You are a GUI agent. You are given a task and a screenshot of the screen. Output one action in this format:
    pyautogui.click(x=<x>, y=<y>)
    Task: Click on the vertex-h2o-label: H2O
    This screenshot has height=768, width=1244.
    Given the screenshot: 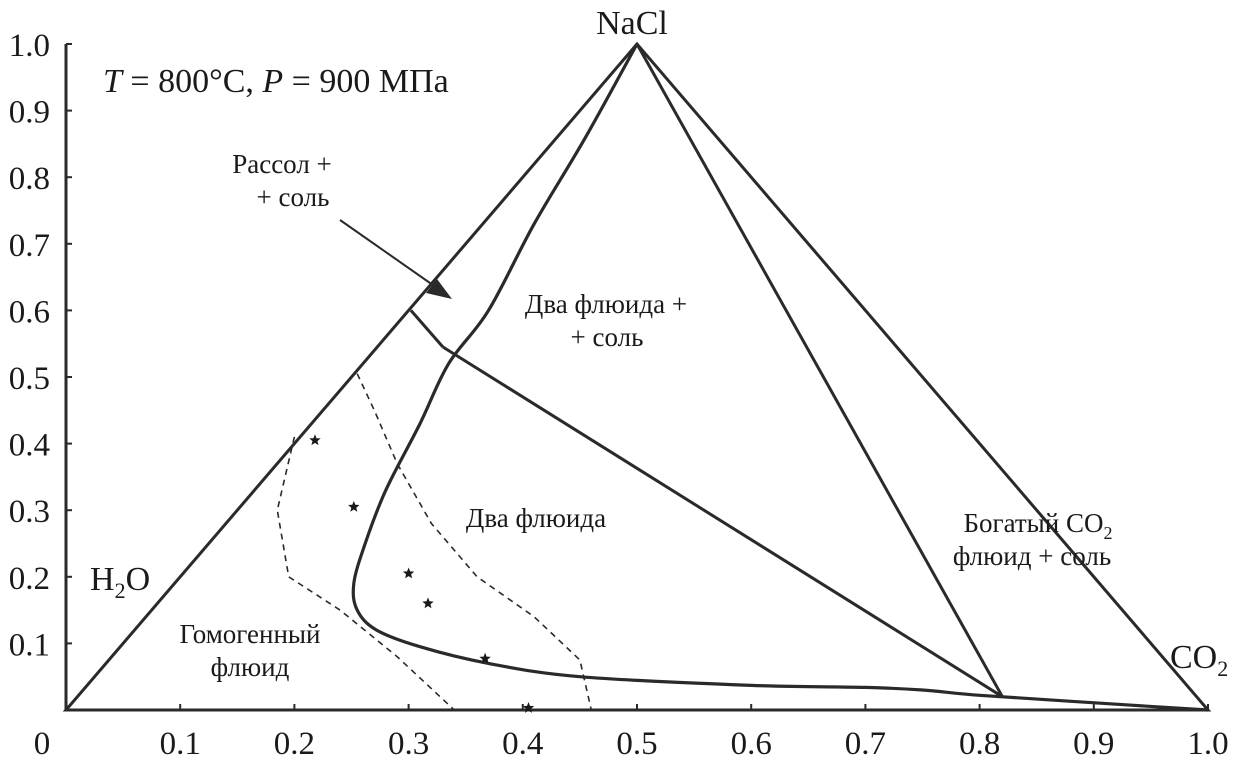 What is the action you would take?
    pyautogui.click(x=120, y=582)
    